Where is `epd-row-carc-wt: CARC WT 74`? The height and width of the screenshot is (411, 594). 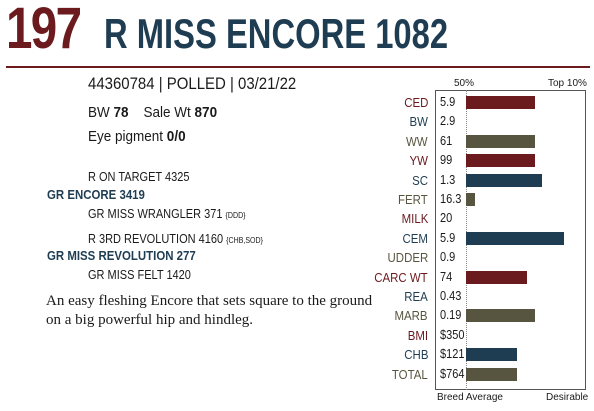 epd-row-carc-wt: CARC WT 74 is located at coordinates (475, 277).